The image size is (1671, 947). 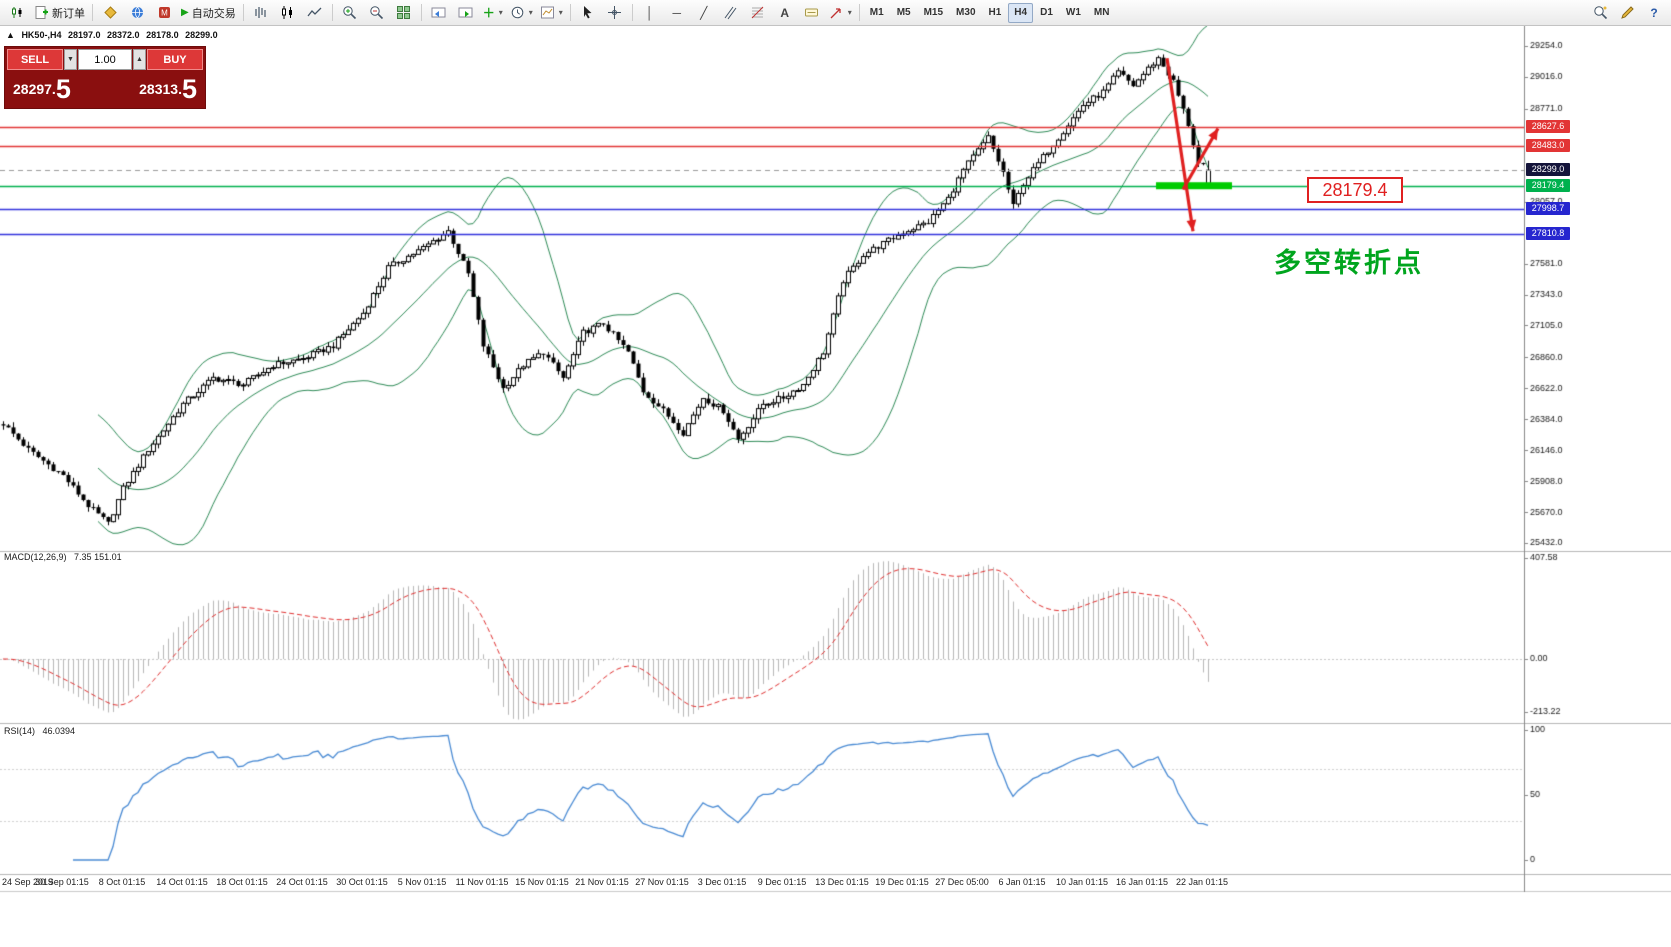 I want to click on date-label: 3 Dec 01:15, so click(x=722, y=882).